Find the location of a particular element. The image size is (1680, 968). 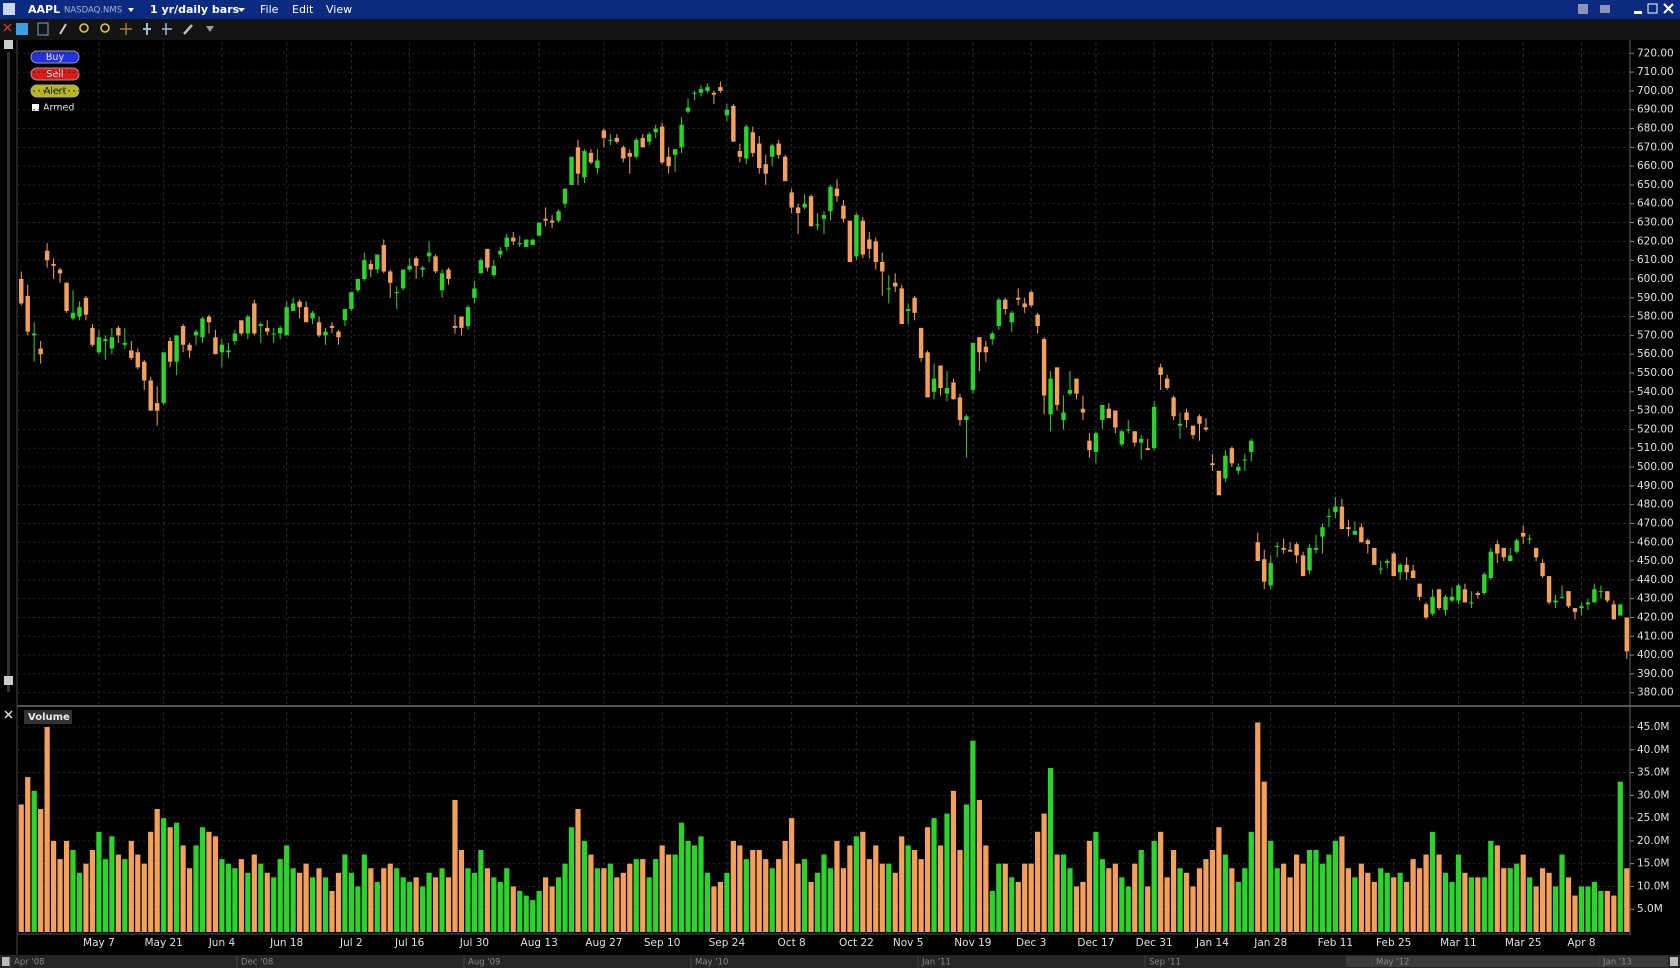

volume-close is located at coordinates (8, 714).